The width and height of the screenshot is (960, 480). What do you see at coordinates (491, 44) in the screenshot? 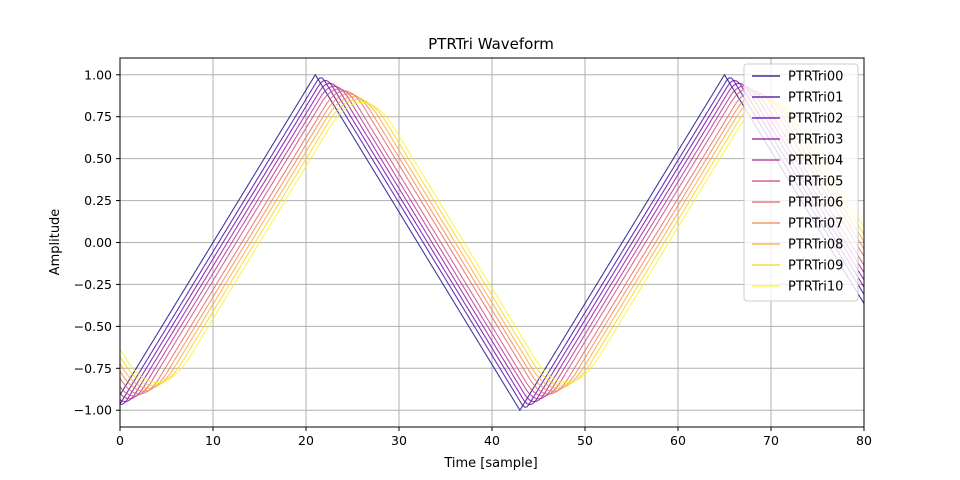
I see `chart-title: PTRTri Waveform` at bounding box center [491, 44].